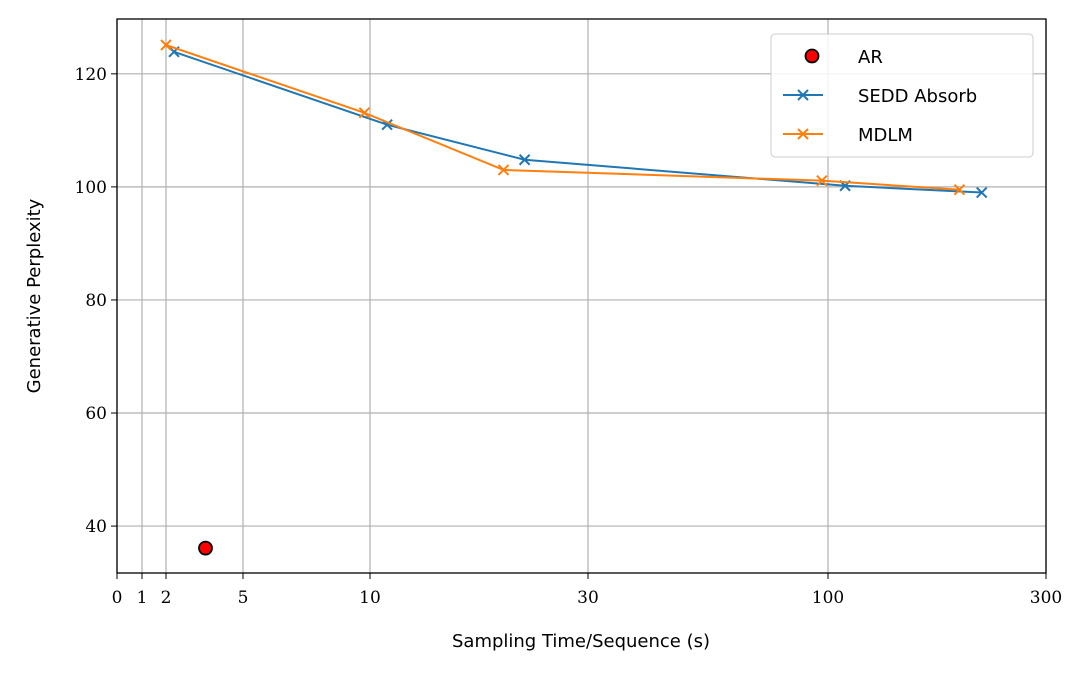 This screenshot has height=677, width=1087. What do you see at coordinates (96, 414) in the screenshot?
I see `y-tick-label: 60` at bounding box center [96, 414].